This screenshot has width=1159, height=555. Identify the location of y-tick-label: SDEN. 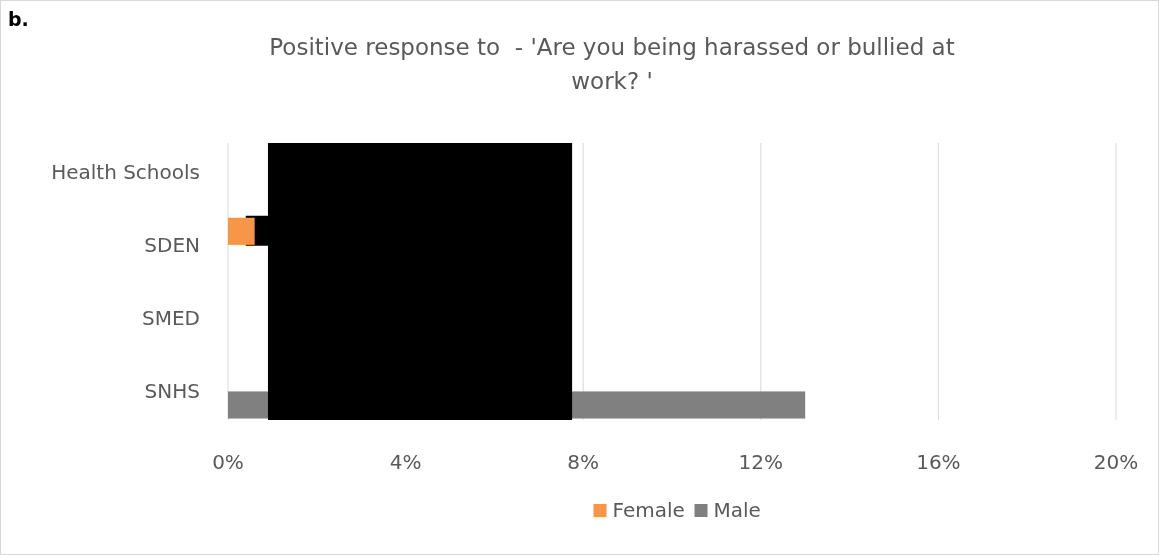
(172, 244).